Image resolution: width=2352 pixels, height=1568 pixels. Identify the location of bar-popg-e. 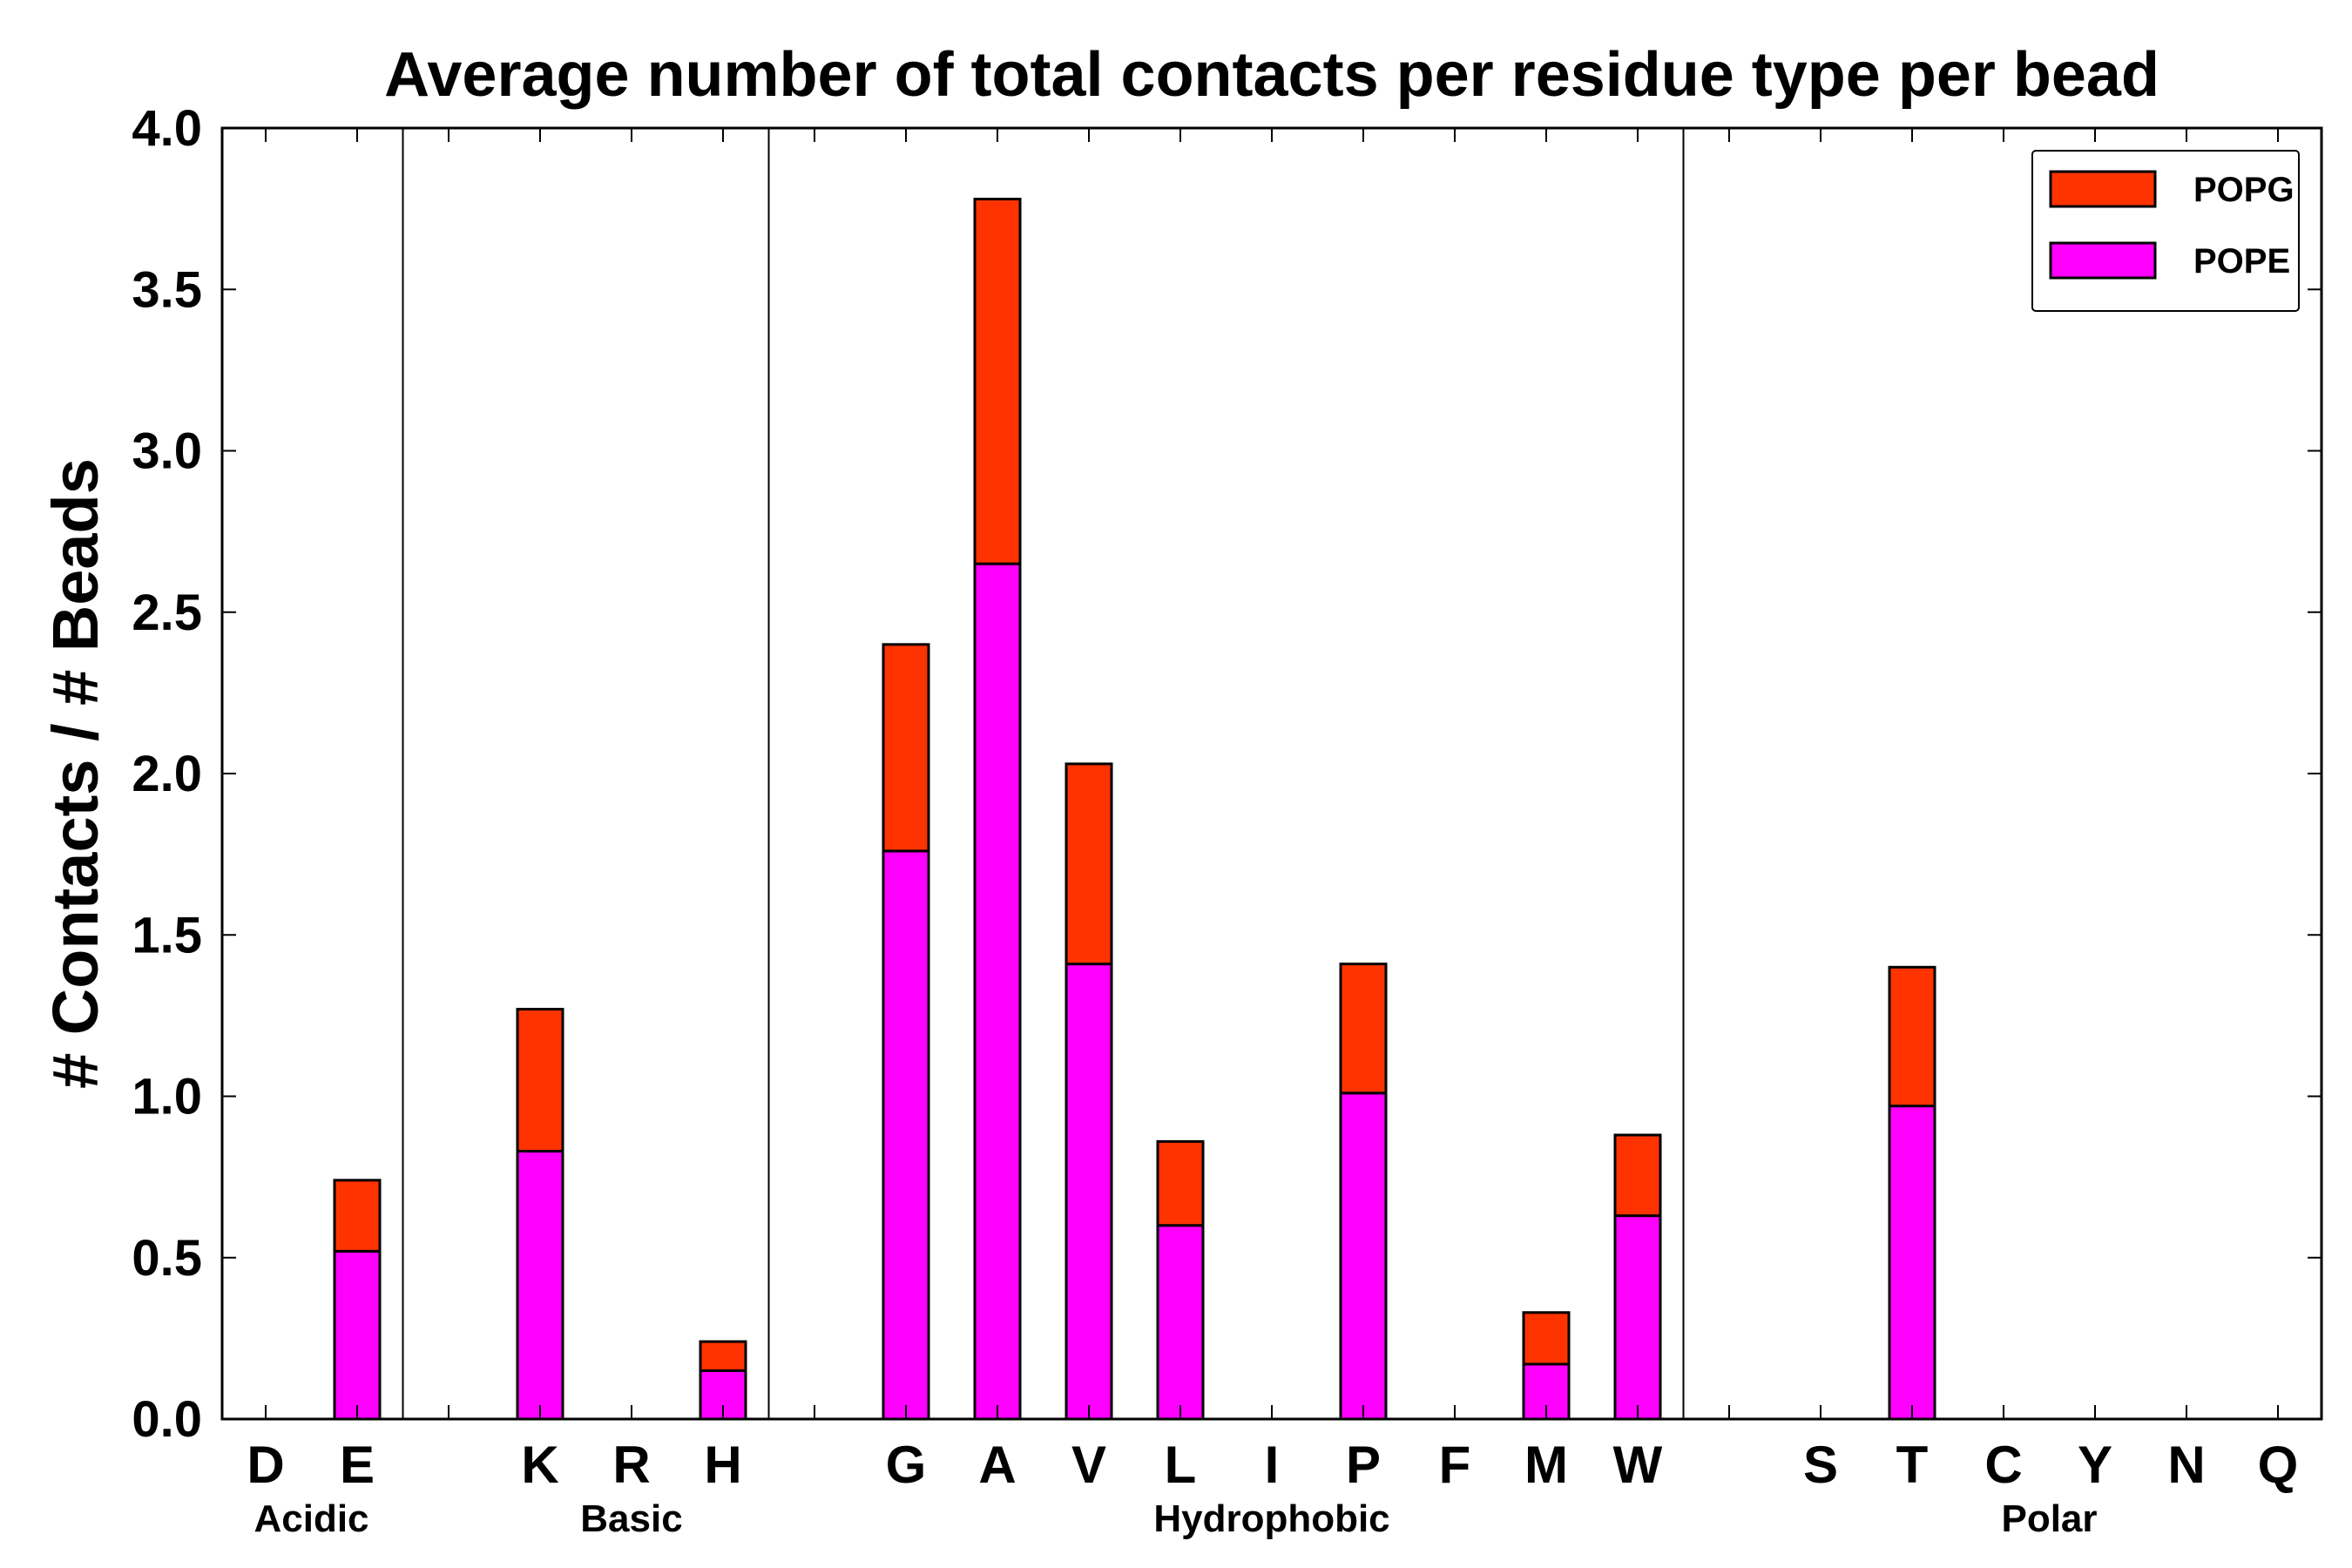
(357, 1216).